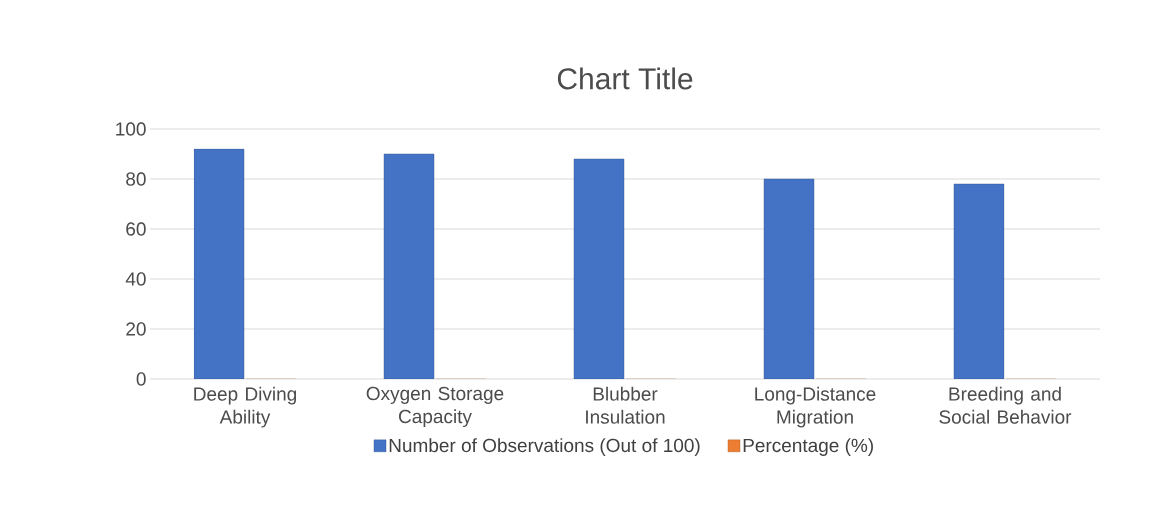 This screenshot has width=1176, height=529. Describe the element at coordinates (625, 78) in the screenshot. I see `chart-title: Chart Title` at that location.